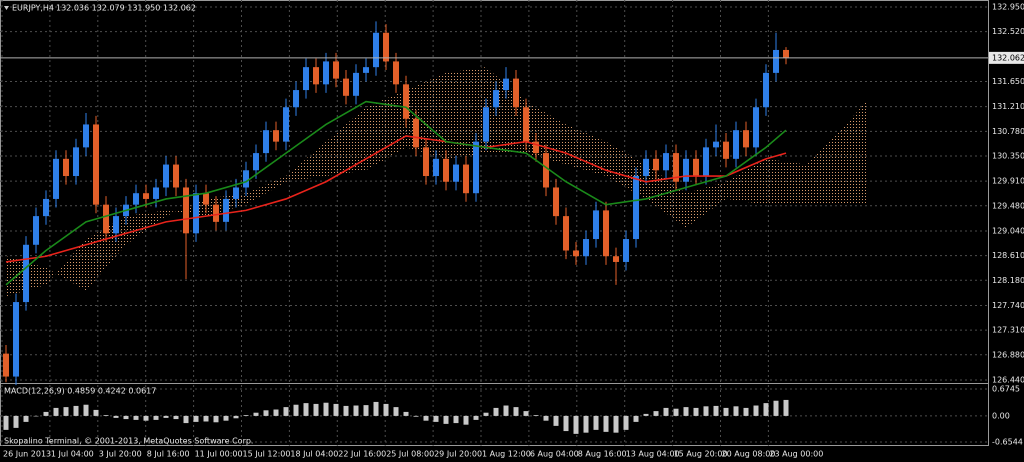  I want to click on y-tick-label: 128.180, so click(1008, 280).